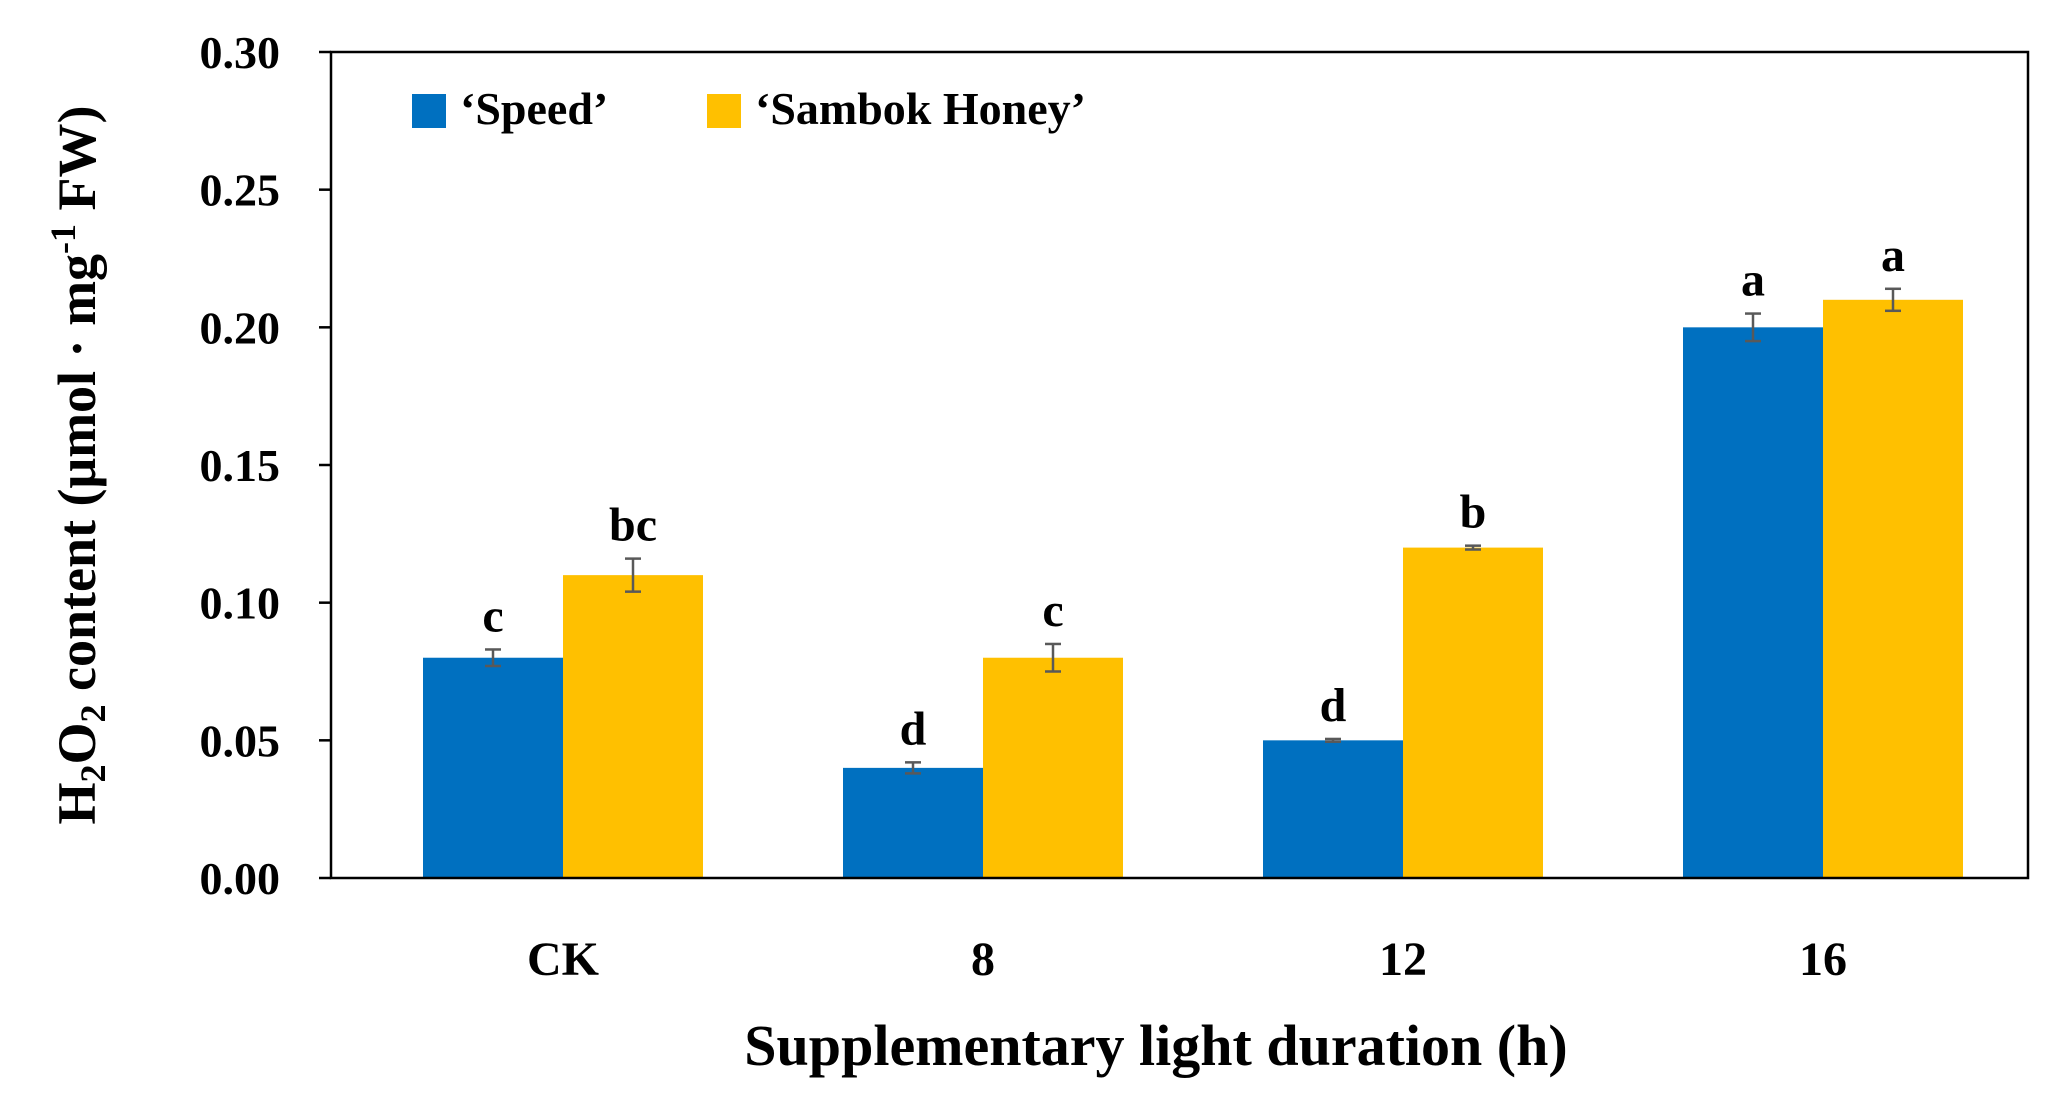 This screenshot has width=2045, height=1104. What do you see at coordinates (78, 464) in the screenshot?
I see `y-axis-title: H2O2 content (μmol · mg-1 FW)` at bounding box center [78, 464].